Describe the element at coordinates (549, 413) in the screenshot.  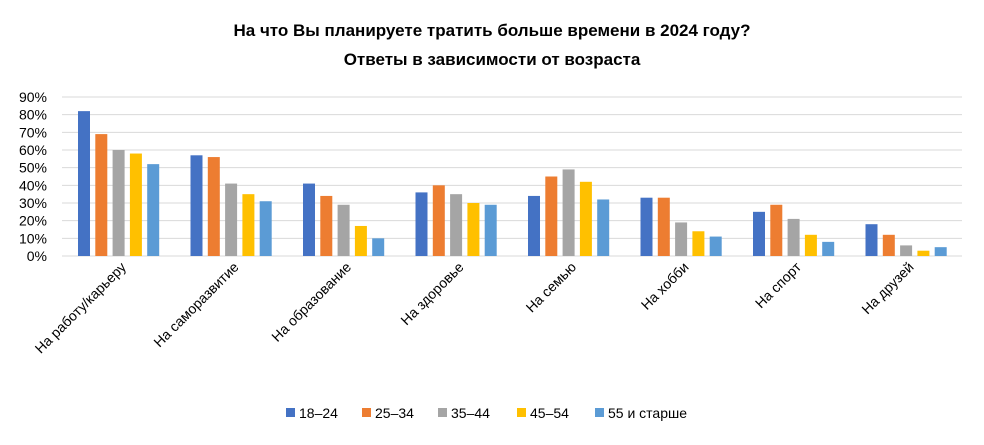
I see `legend-label: 45–54` at that location.